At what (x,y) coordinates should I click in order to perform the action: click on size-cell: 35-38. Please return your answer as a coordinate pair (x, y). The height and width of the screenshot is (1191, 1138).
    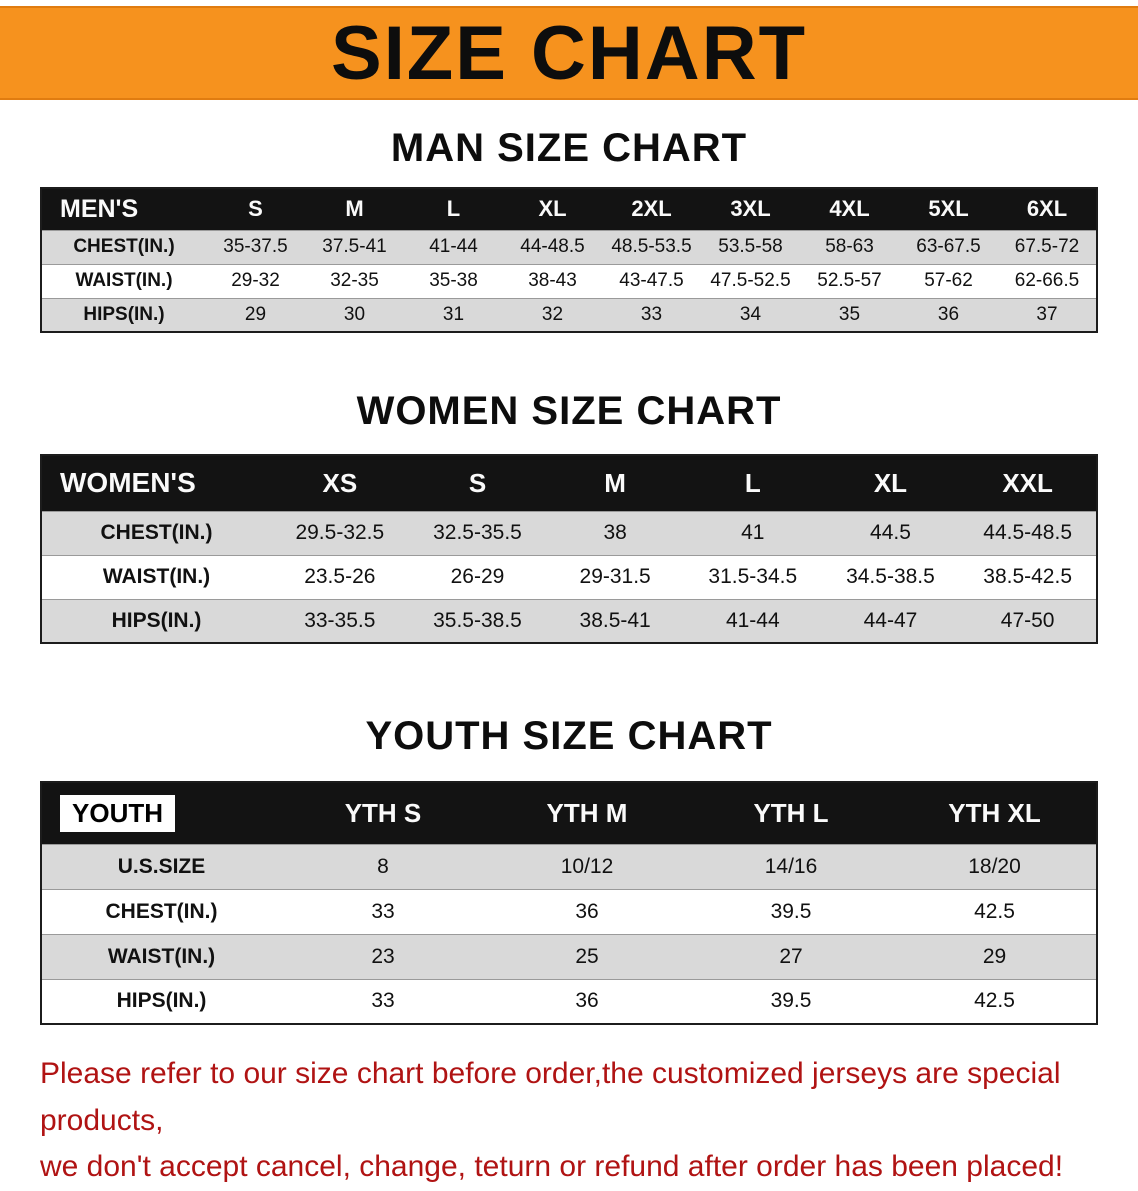
    Looking at the image, I should click on (453, 280).